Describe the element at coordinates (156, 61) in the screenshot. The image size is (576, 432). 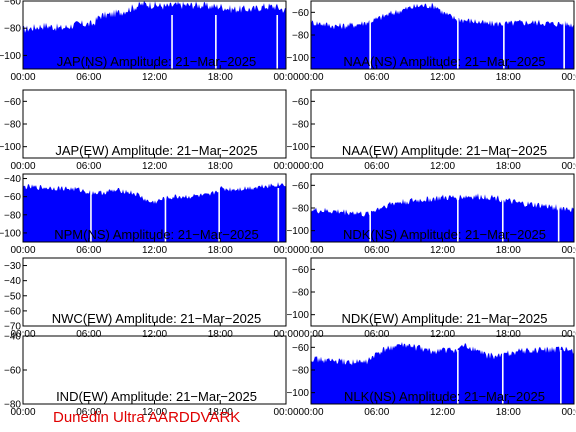
I see `chart-title: JAP(NS) Amplitude: 21−Mar−2025` at that location.